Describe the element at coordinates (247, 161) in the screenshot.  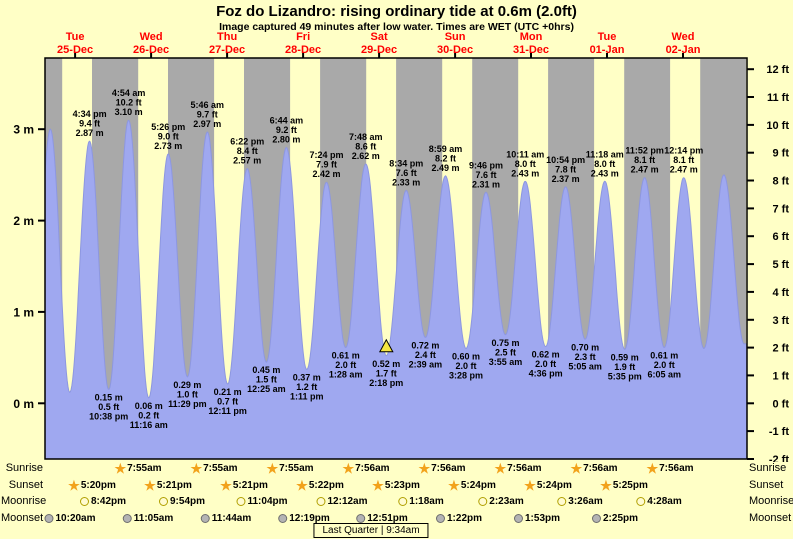
I see `high-tide-annotation: 2.57 m` at that location.